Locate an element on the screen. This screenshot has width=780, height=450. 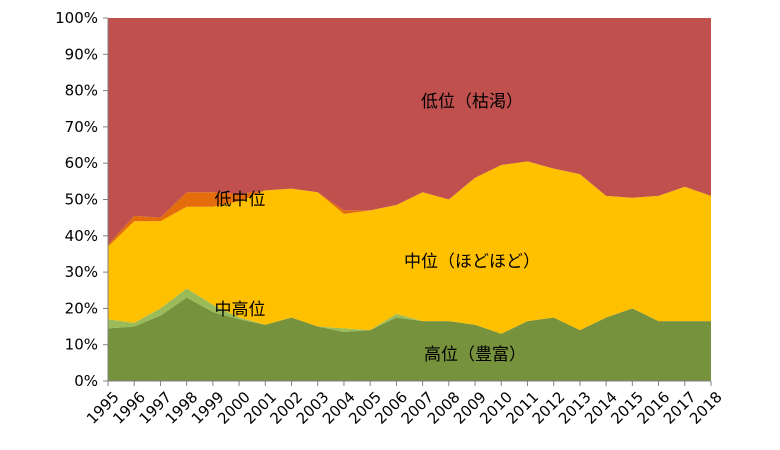
y-tick-label: 70% is located at coordinates (81, 127).